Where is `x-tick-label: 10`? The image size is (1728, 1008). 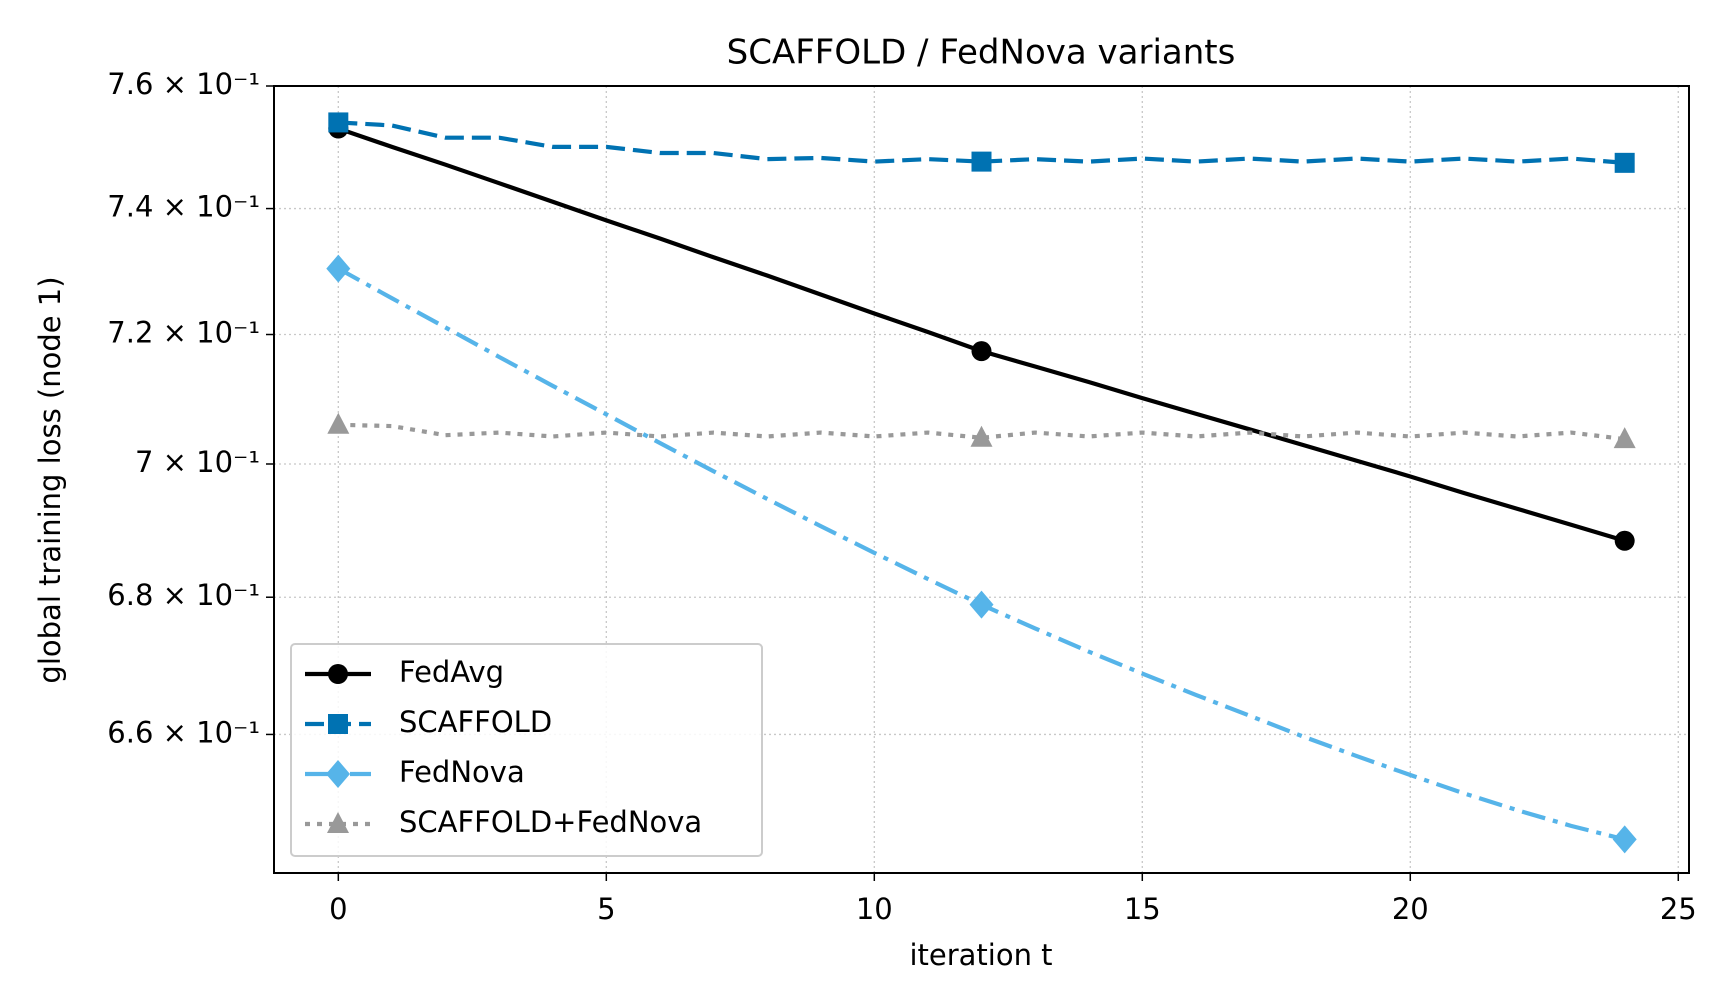
x-tick-label: 10 is located at coordinates (874, 909).